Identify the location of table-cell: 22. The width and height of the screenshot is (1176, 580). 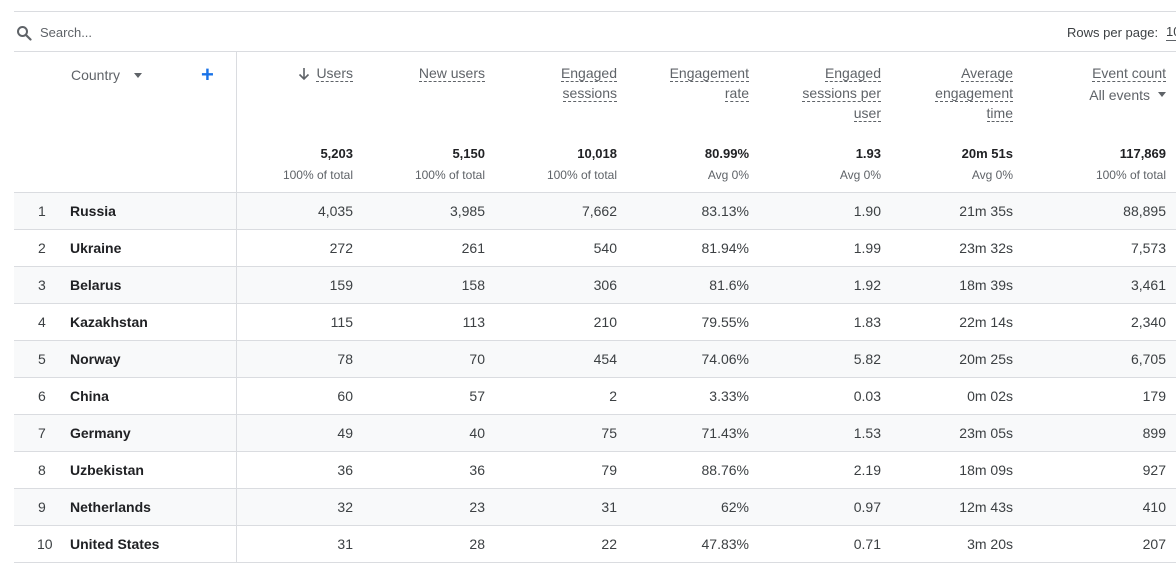
(609, 544).